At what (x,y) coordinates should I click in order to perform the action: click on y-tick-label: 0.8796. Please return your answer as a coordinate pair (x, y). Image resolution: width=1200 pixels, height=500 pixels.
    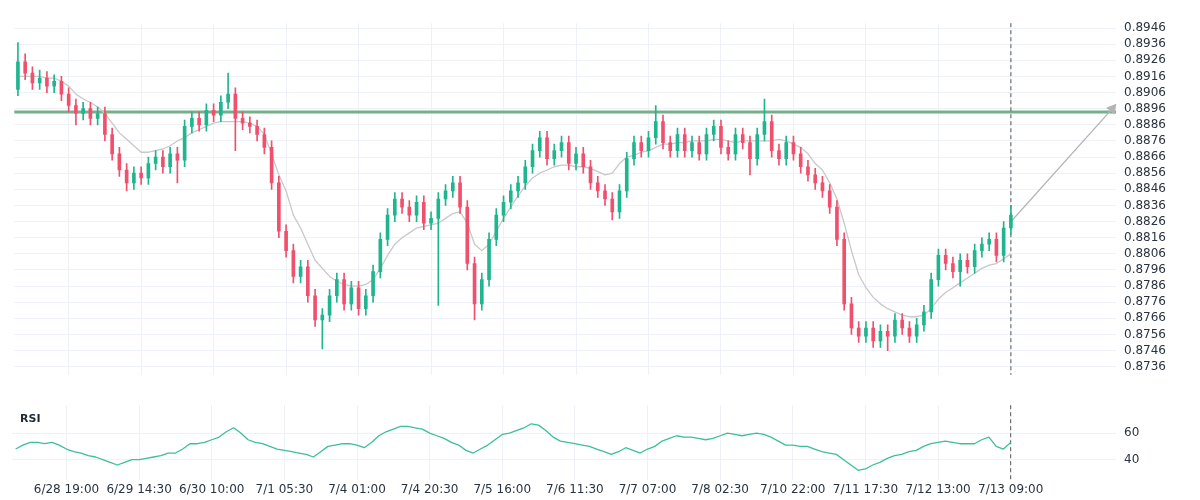
    Looking at the image, I should click on (1145, 269).